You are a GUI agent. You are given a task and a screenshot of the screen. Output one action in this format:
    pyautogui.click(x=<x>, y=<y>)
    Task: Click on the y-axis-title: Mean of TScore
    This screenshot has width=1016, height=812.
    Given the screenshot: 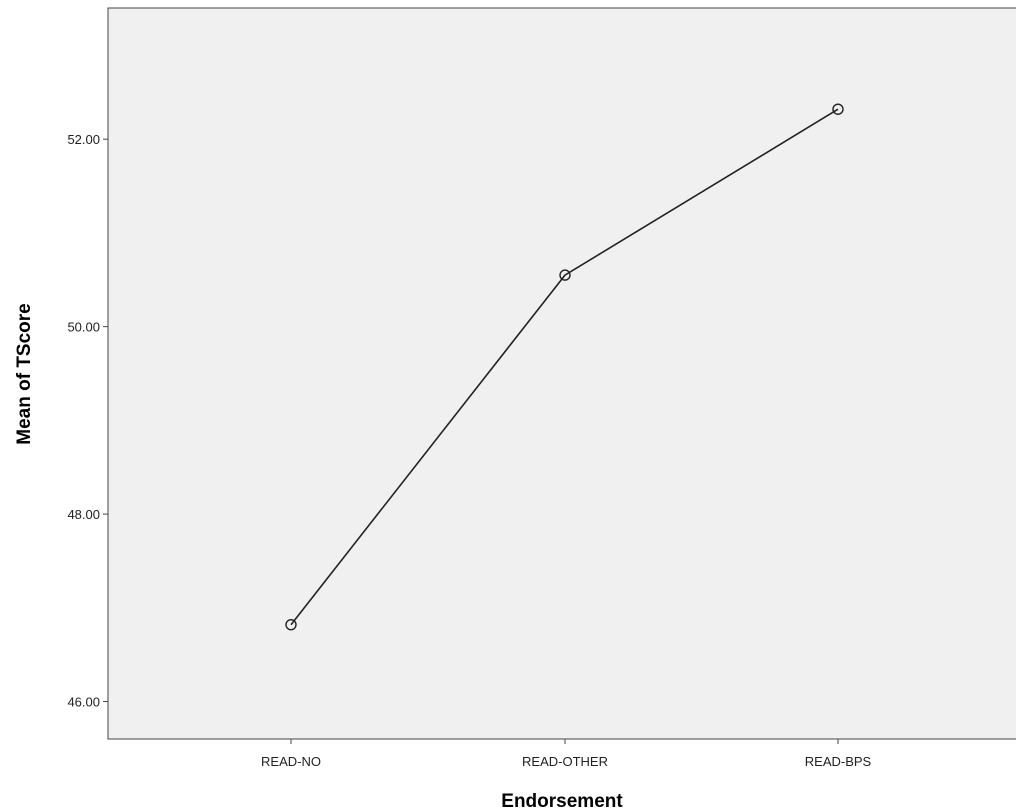 What is the action you would take?
    pyautogui.click(x=24, y=373)
    